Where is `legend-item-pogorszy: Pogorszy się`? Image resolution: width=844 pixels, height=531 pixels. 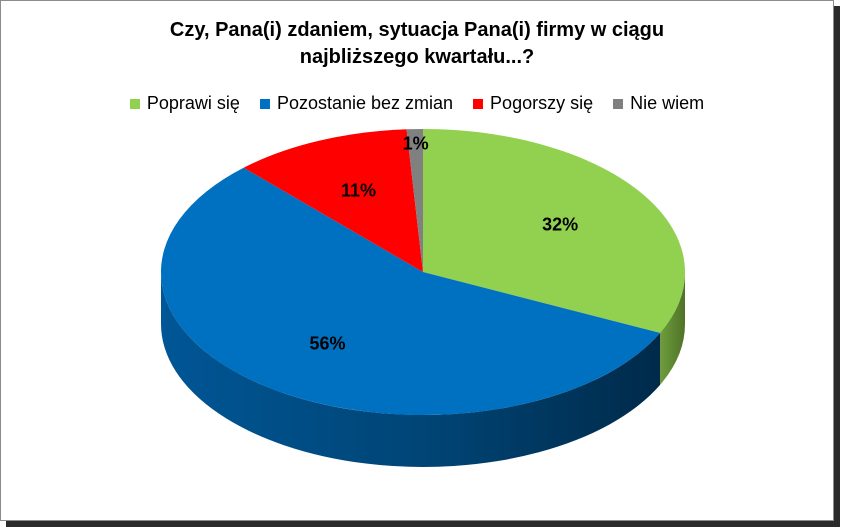
legend-item-pogorszy: Pogorszy się is located at coordinates (533, 103).